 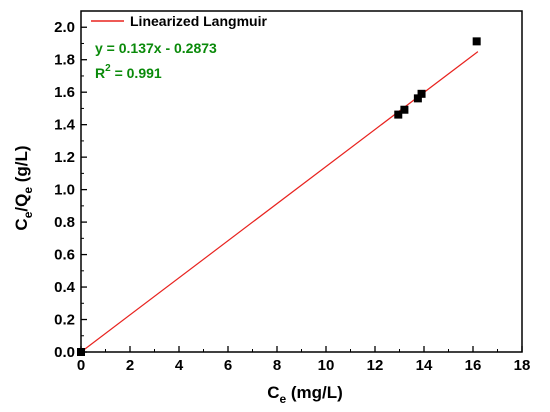 I want to click on x-tick-label-4: 4, so click(x=179, y=365).